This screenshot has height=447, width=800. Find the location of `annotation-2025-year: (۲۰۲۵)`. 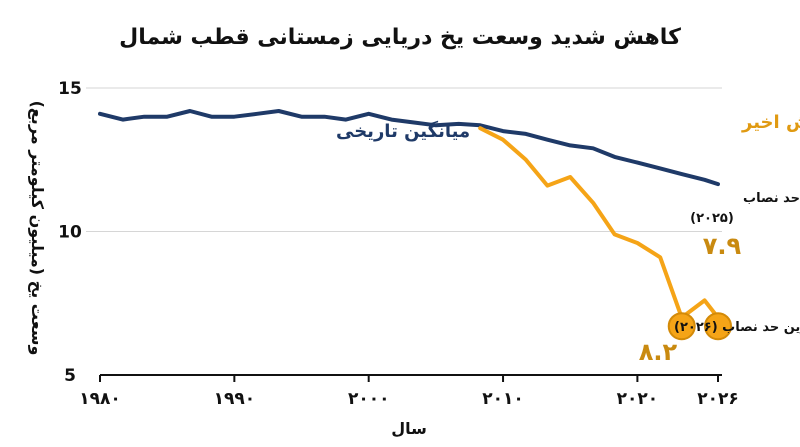

annotation-2025-year: (۲۰۲۵) is located at coordinates (712, 218).